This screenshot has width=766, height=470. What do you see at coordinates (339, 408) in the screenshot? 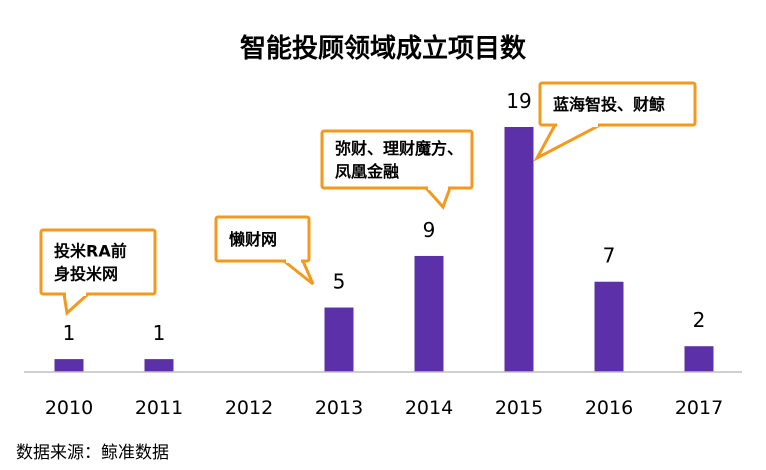
I see `x-tick-2013: 2013` at bounding box center [339, 408].